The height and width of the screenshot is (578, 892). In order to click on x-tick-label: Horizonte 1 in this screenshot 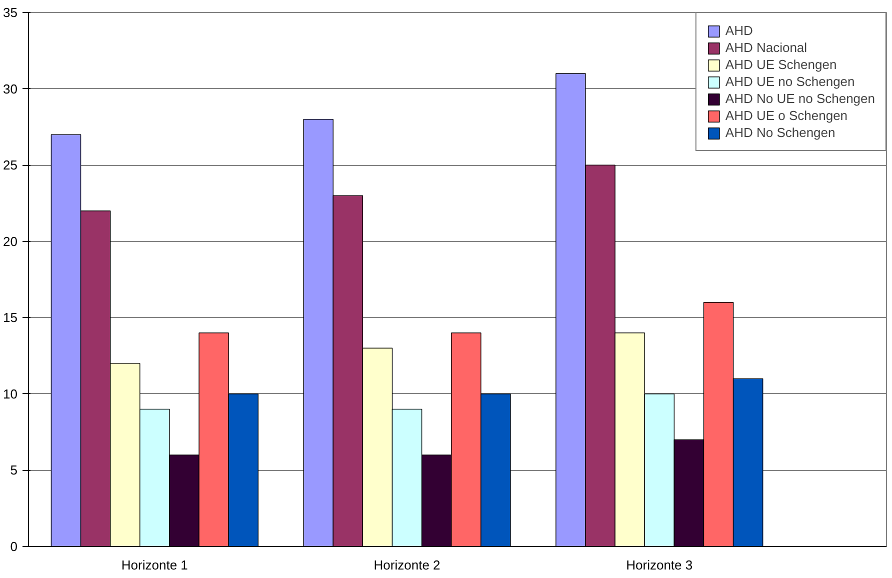, I will do `click(154, 565)`.